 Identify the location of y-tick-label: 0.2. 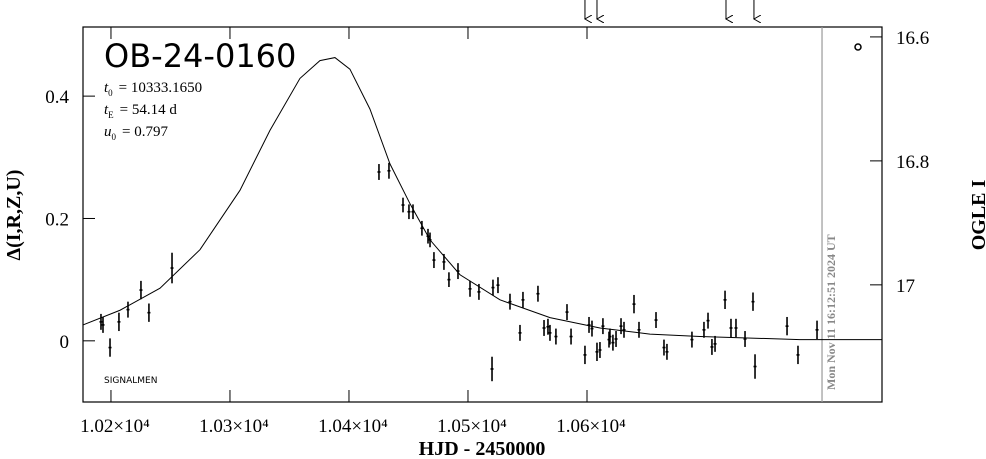
(57, 219).